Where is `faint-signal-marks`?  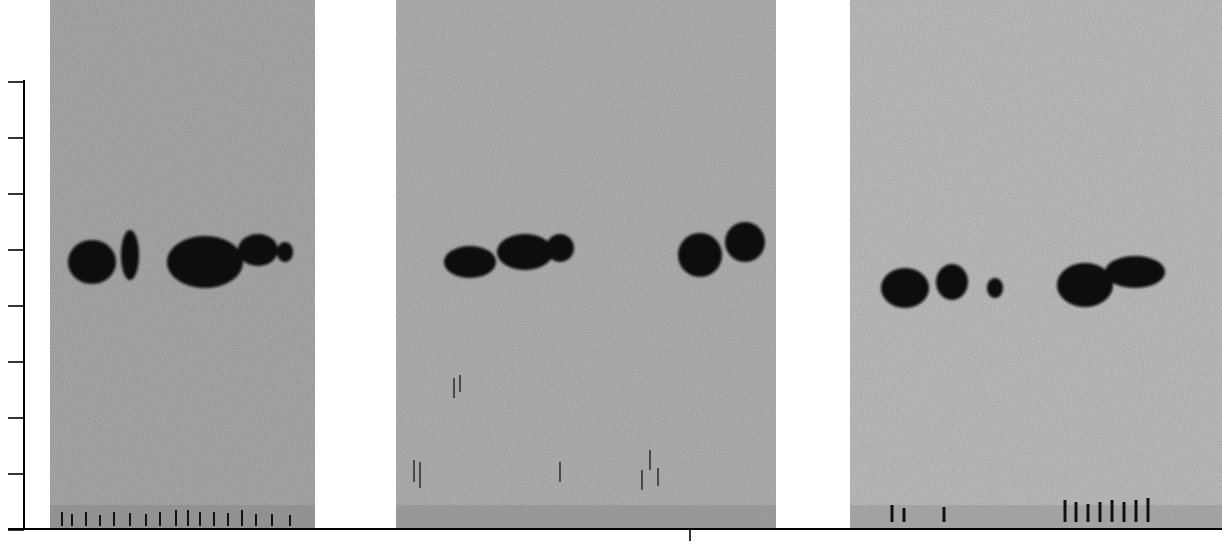 faint-signal-marks is located at coordinates (536, 432).